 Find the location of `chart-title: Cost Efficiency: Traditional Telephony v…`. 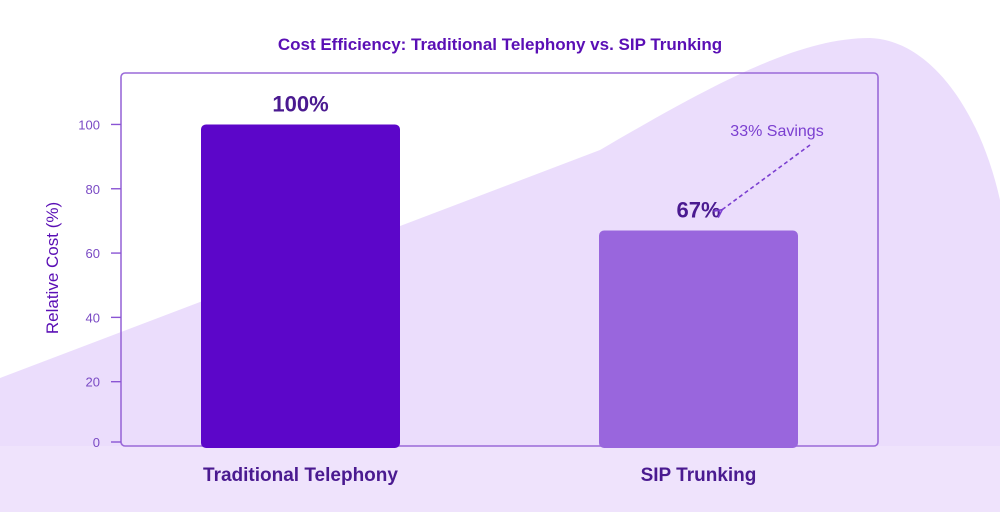

chart-title: Cost Efficiency: Traditional Telephony v… is located at coordinates (500, 44).